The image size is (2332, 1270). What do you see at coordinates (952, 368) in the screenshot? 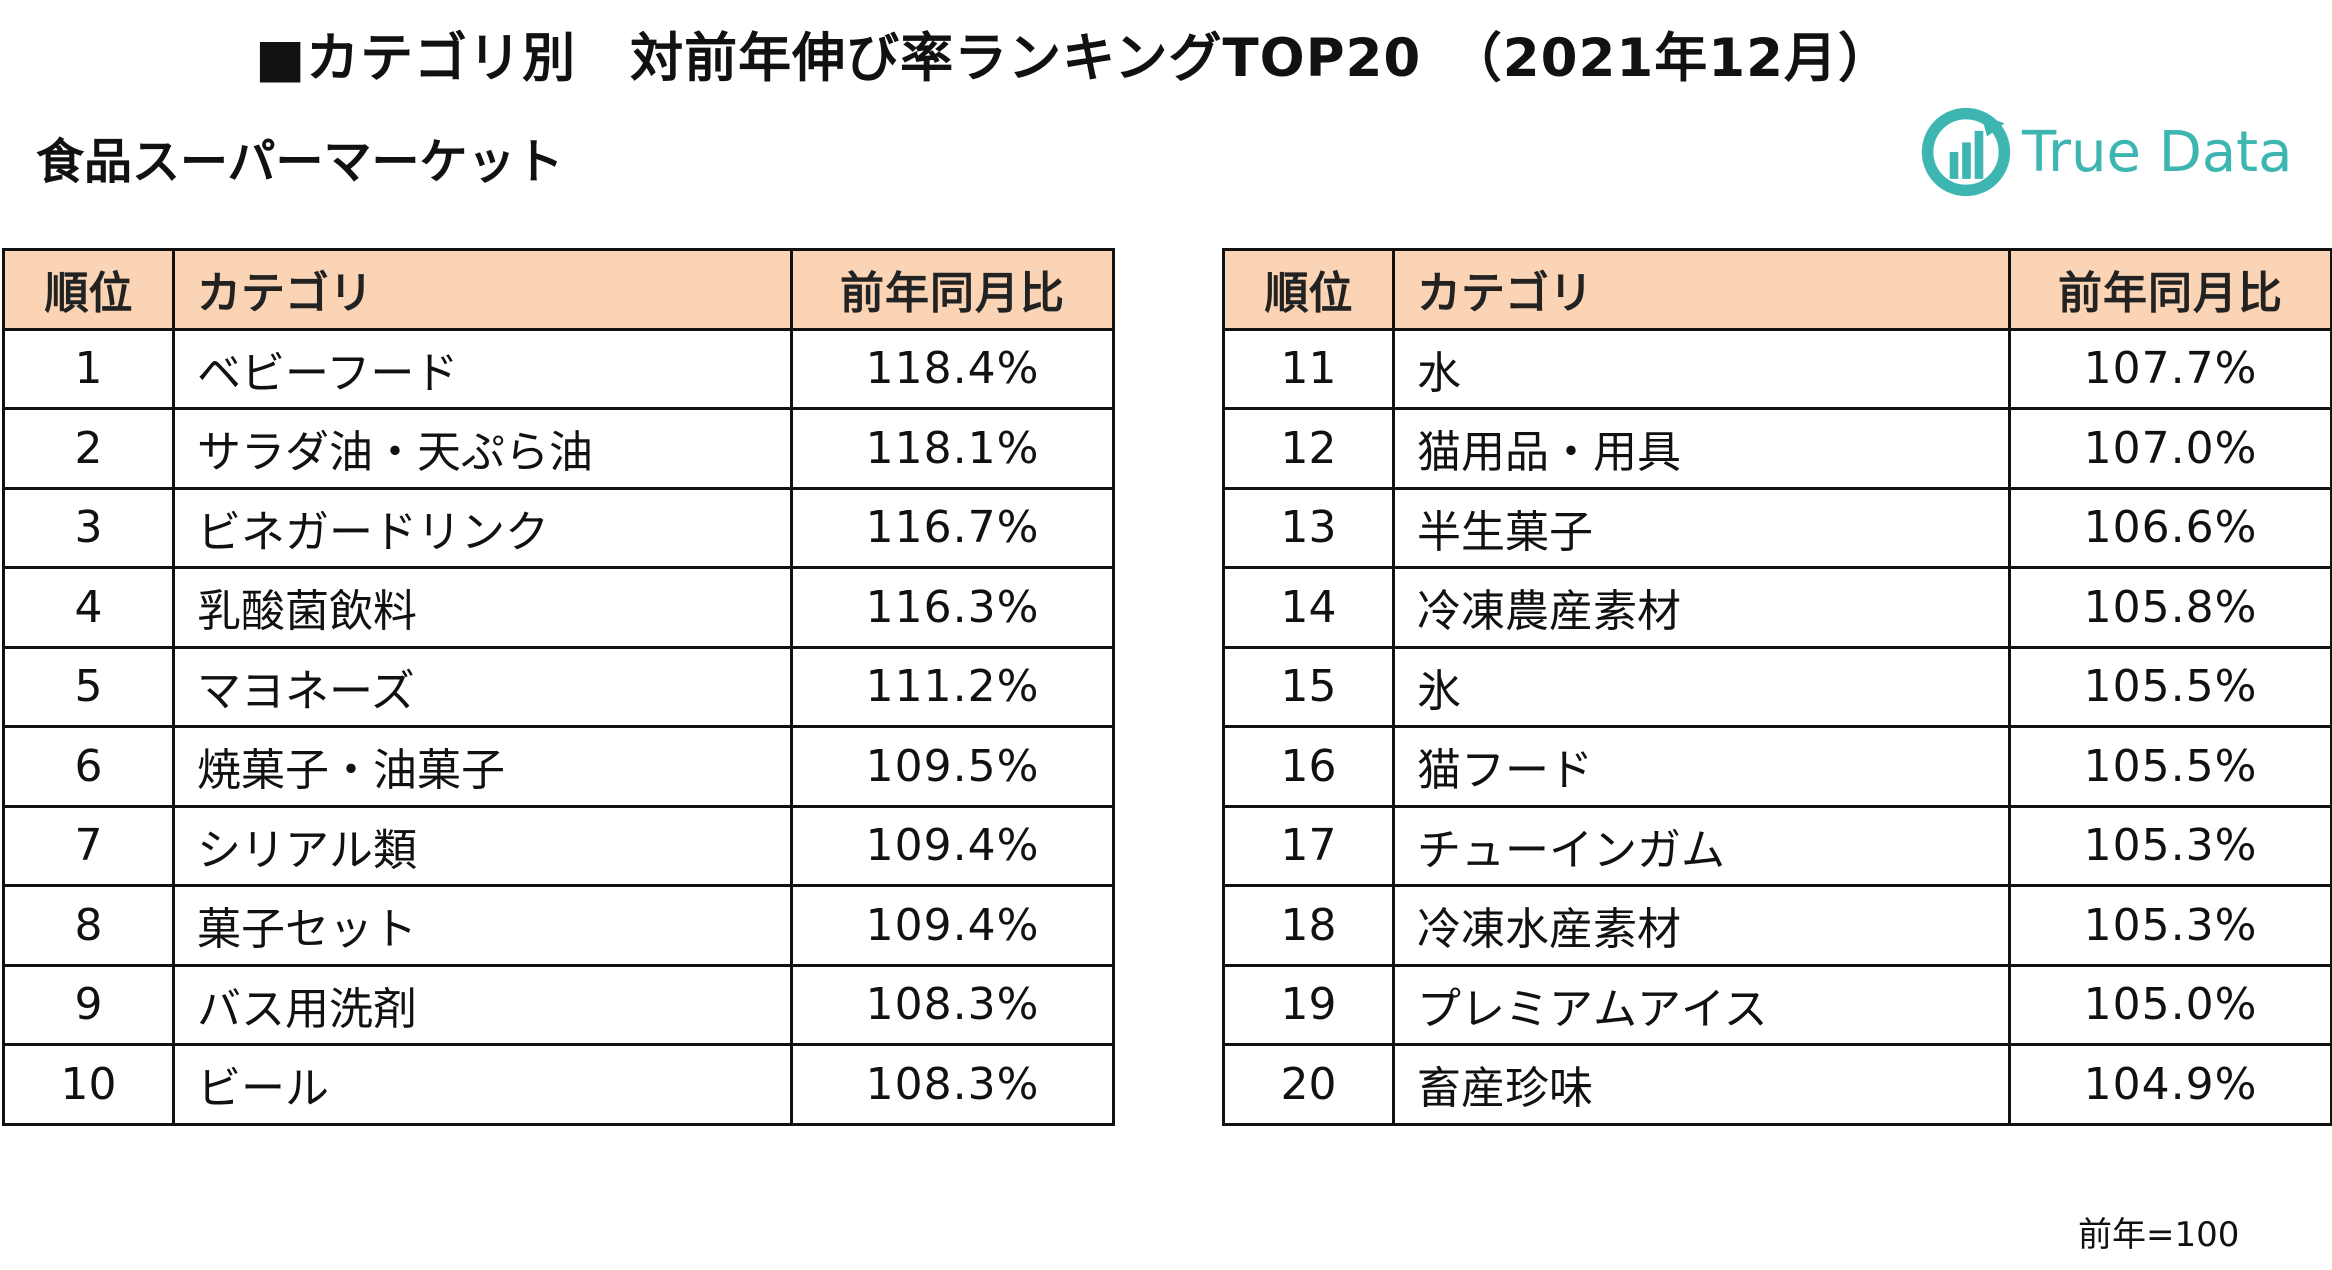
I see `ratio-cell: 118.4%` at bounding box center [952, 368].